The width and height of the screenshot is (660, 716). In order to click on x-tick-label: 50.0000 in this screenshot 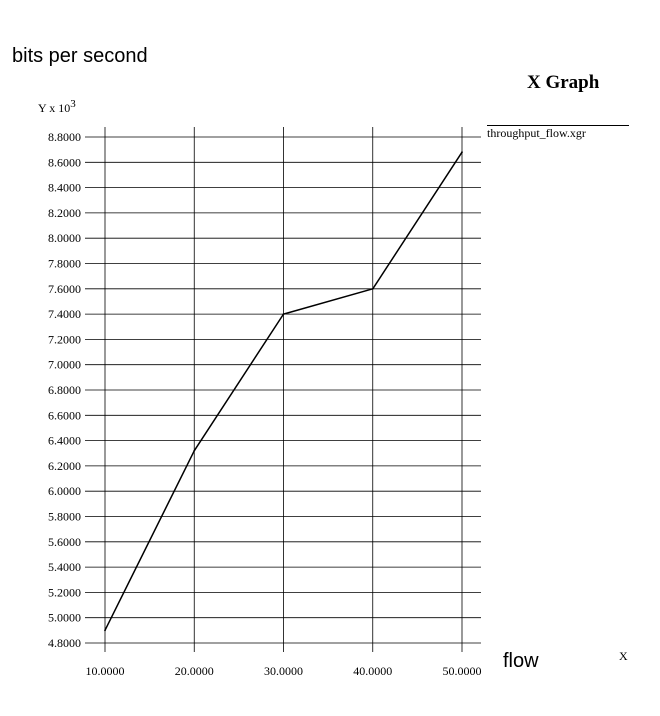, I will do `click(462, 671)`.